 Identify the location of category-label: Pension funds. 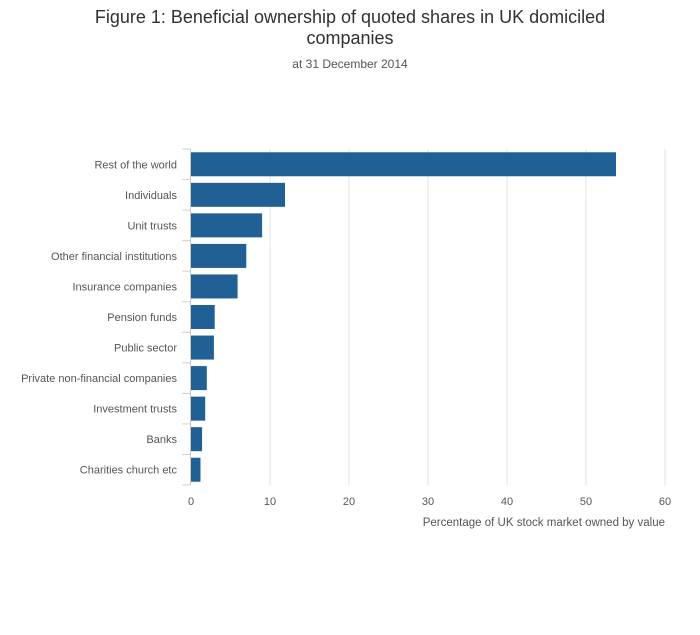
(142, 318).